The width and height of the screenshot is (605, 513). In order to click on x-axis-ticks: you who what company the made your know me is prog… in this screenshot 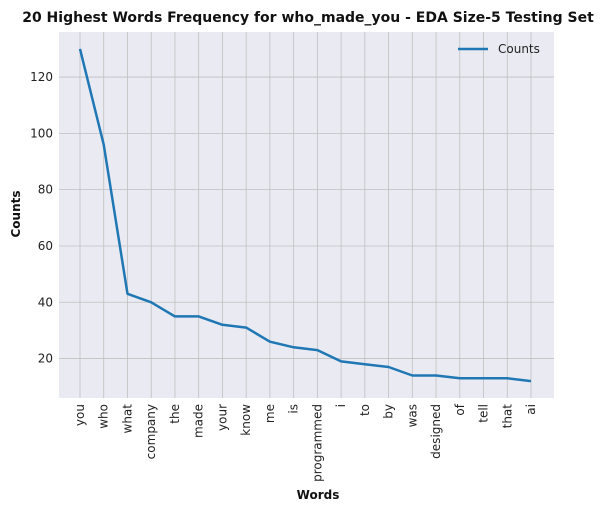, I will do `click(305, 442)`.